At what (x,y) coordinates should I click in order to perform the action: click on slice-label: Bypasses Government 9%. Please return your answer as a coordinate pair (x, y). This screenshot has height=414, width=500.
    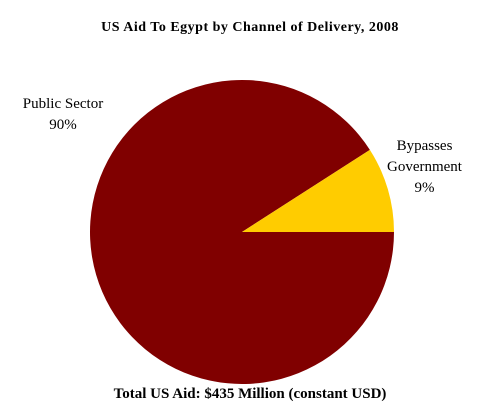
    Looking at the image, I should click on (424, 167).